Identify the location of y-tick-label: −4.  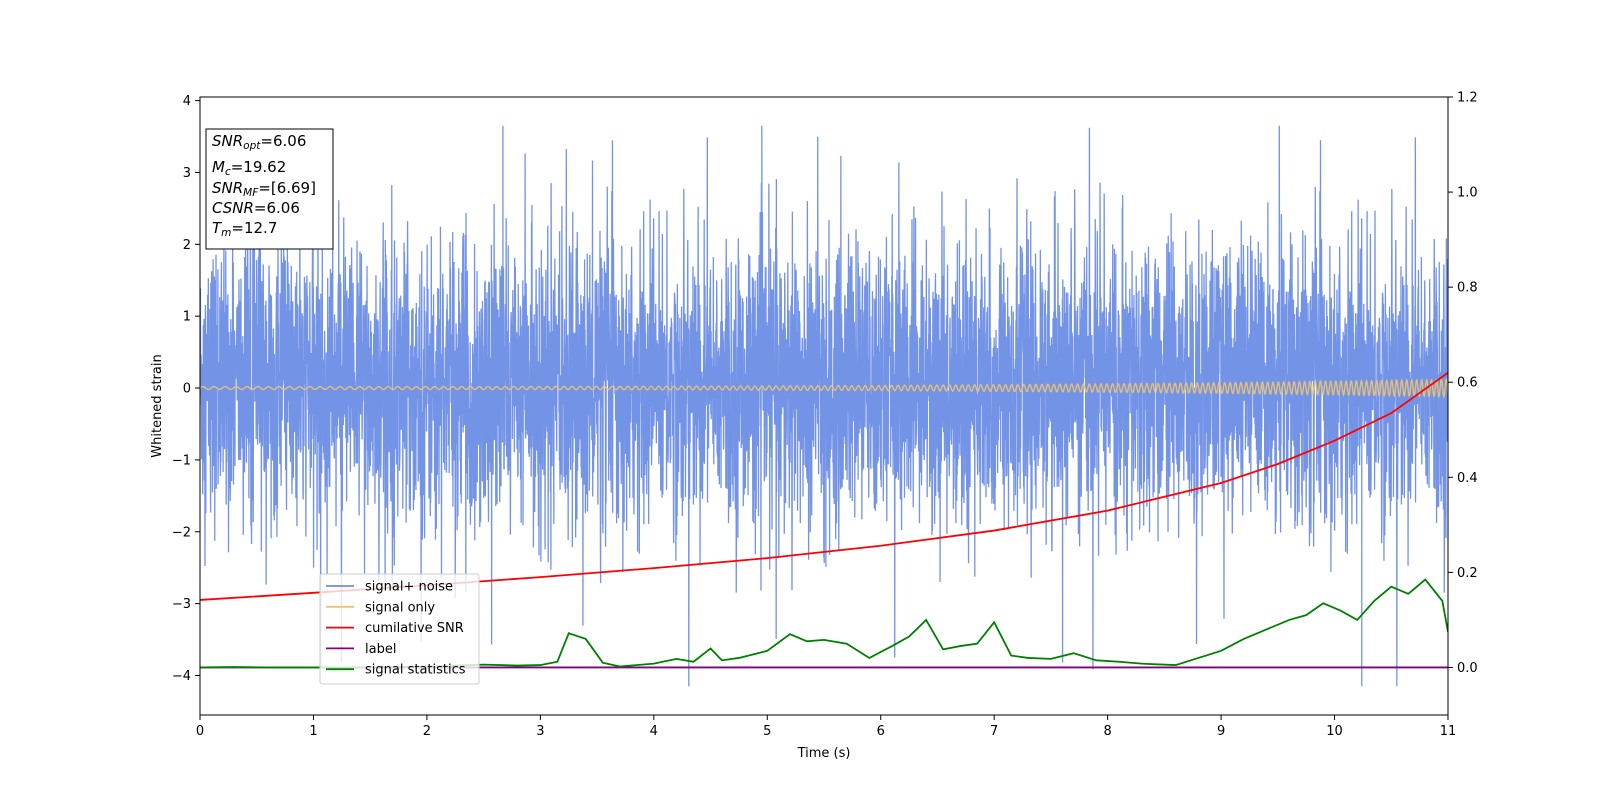
(181, 676).